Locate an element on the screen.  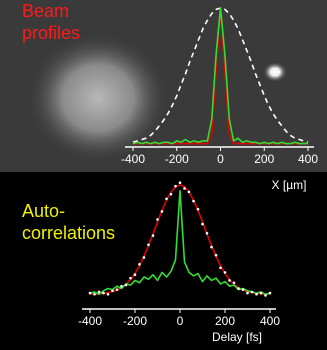
x-axis-label: Delay [fs] is located at coordinates (237, 337).